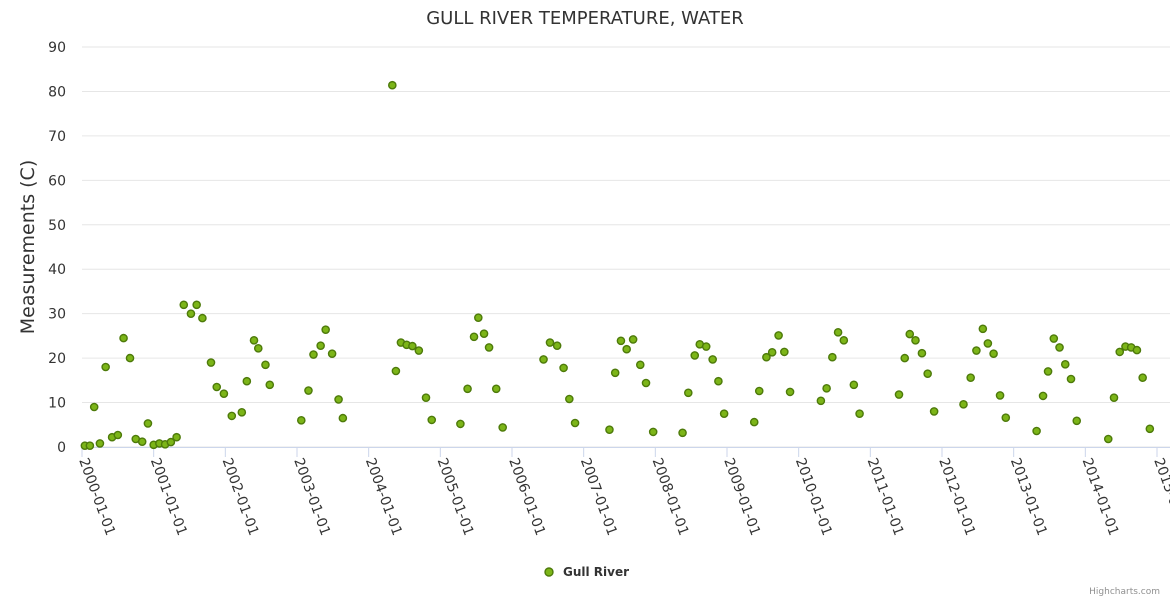  I want to click on credits-link: Highcharts.com, so click(1124, 592).